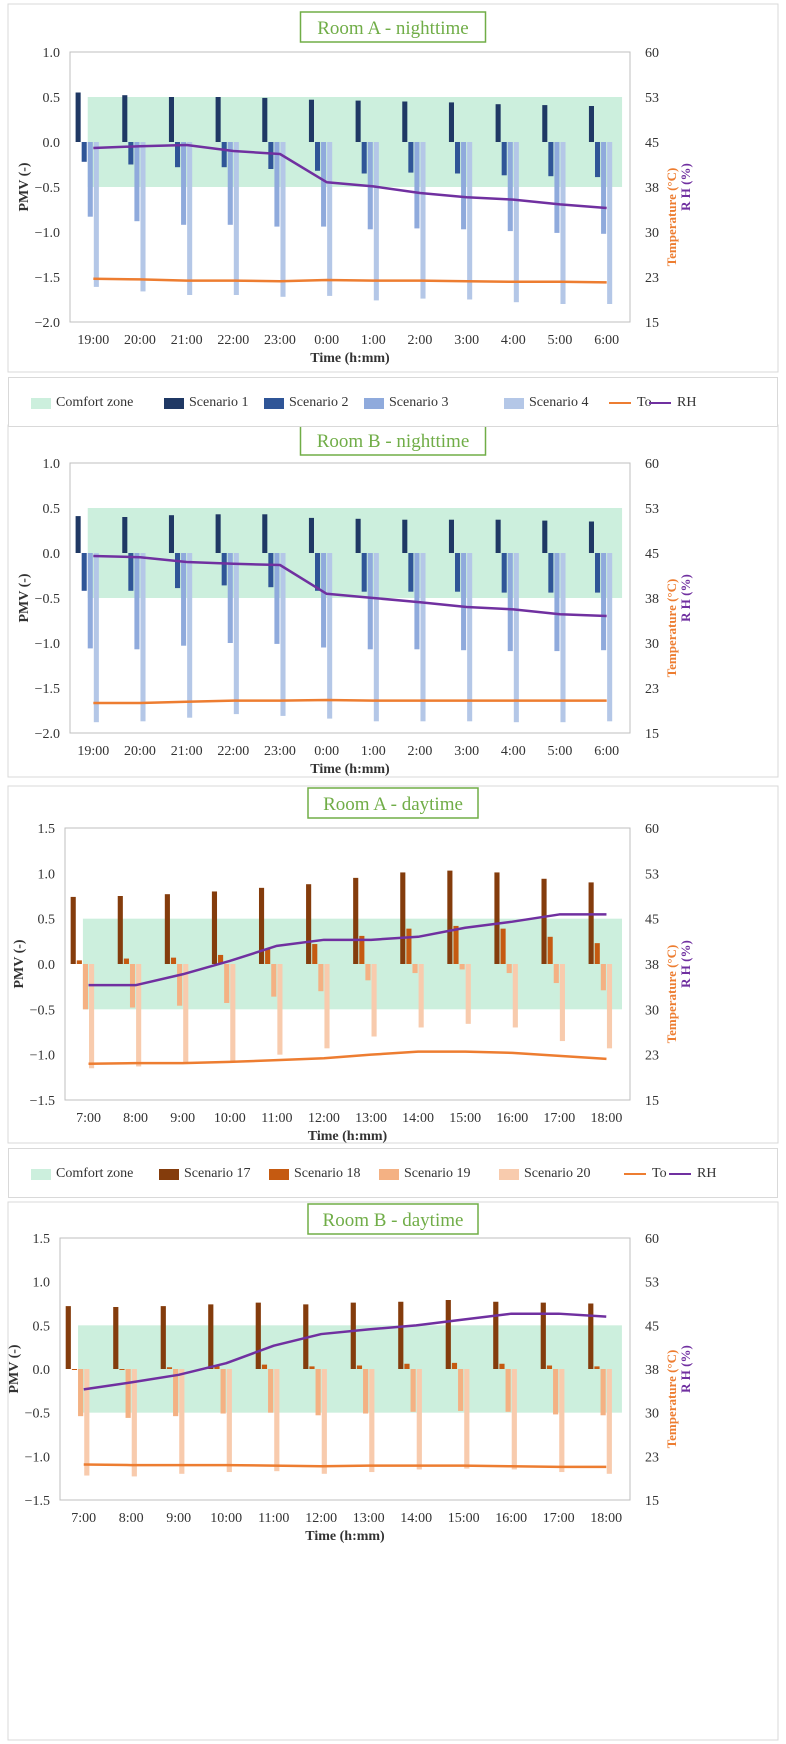 Image resolution: width=786 pixels, height=1744 pixels. I want to click on legend-label: To, so click(644, 402).